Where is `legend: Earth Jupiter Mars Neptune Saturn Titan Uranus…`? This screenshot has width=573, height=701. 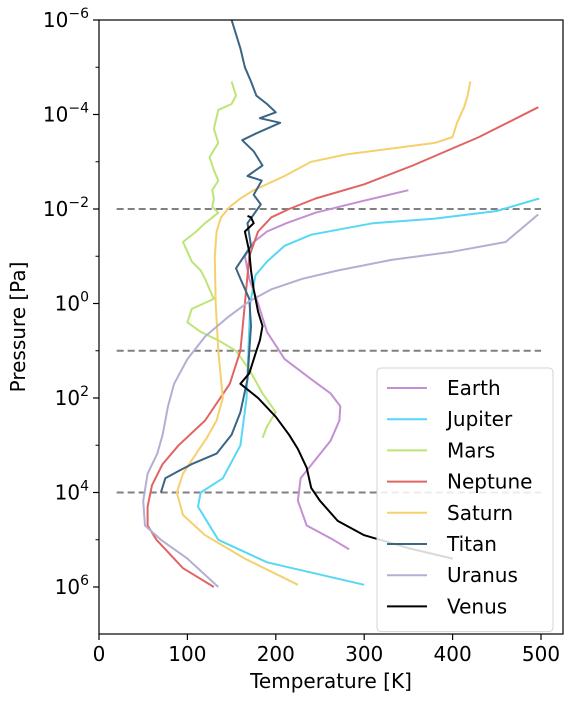
legend: Earth Jupiter Mars Neptune Saturn Titan Uranus… is located at coordinates (465, 500).